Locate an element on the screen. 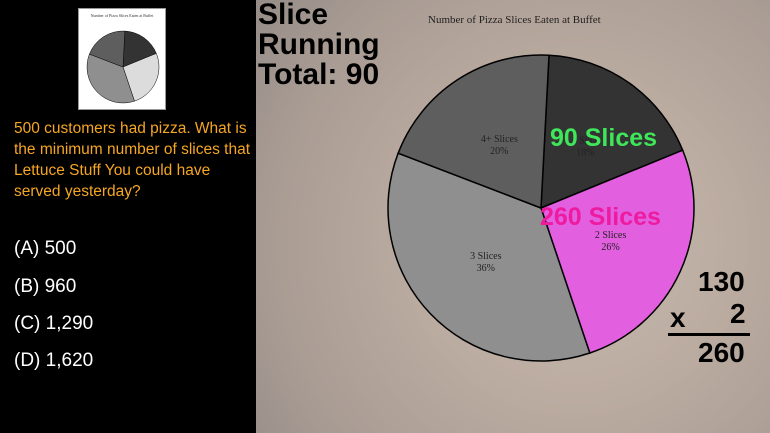 This screenshot has height=433, width=770. pie-slice-1-slice is located at coordinates (612, 132).